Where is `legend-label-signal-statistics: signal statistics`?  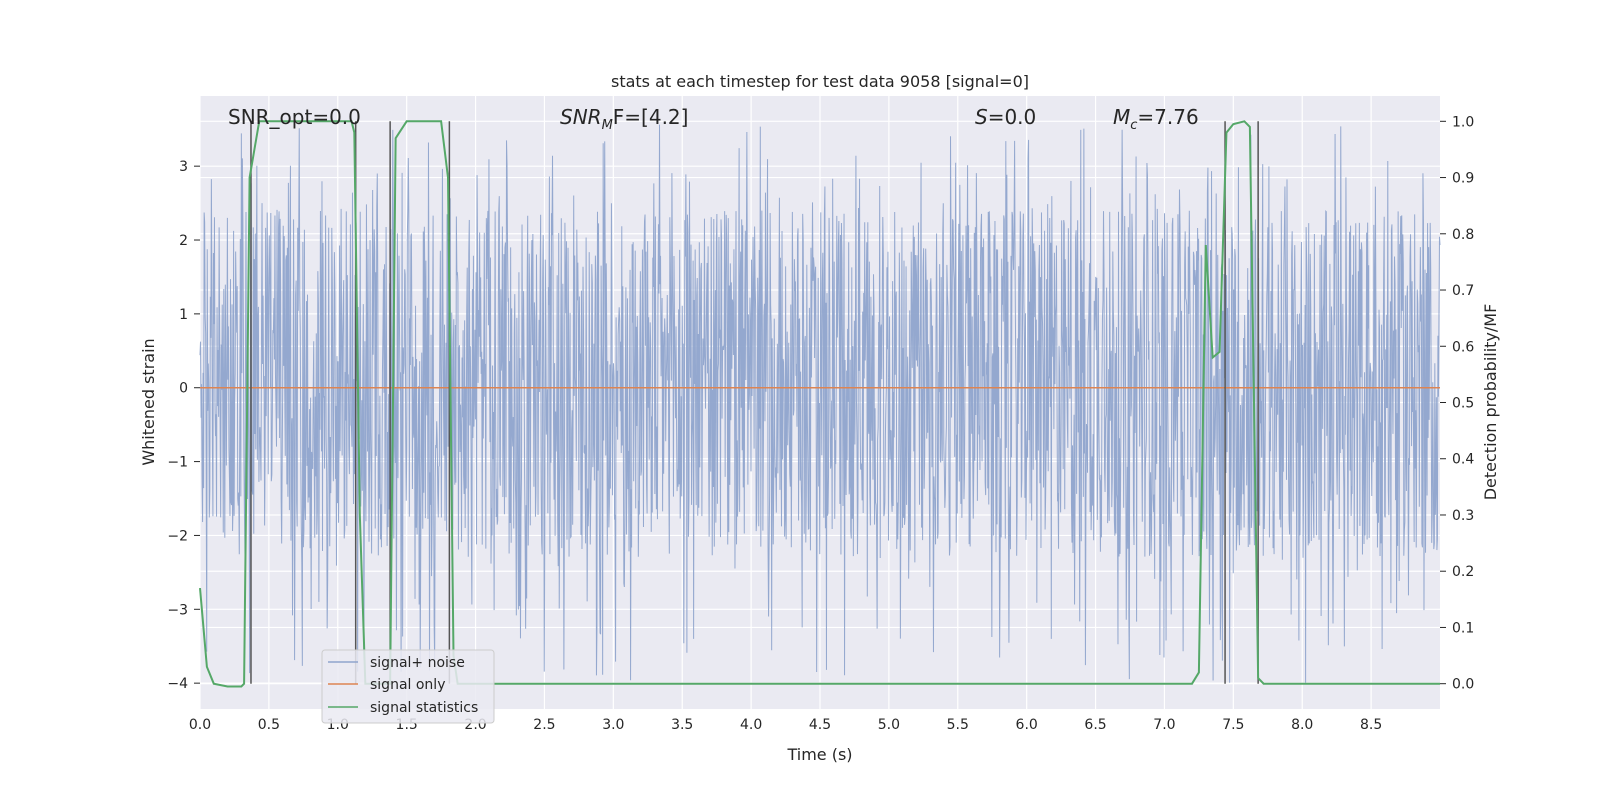 legend-label-signal-statistics: signal statistics is located at coordinates (424, 708).